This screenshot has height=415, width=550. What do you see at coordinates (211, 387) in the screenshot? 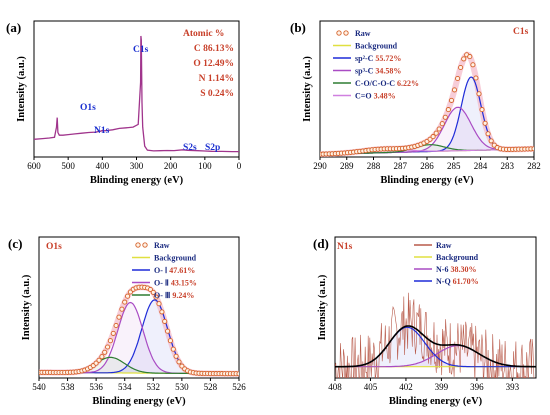
I see `x-tick-label: 528` at bounding box center [211, 387].